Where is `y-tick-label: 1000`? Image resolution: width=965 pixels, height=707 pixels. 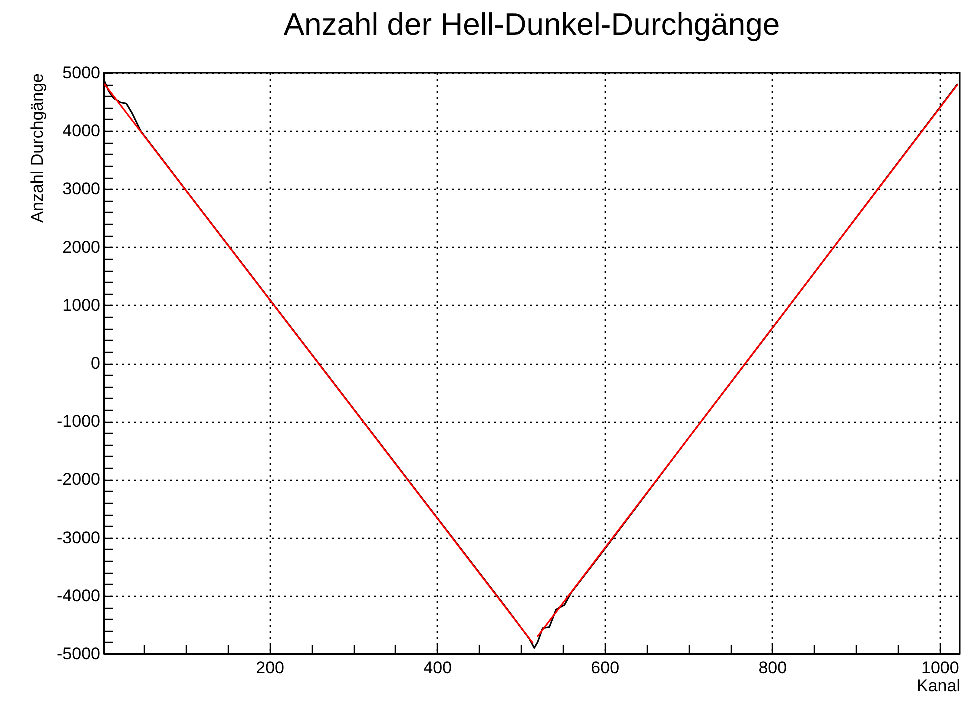
y-tick-label: 1000 is located at coordinates (81, 305).